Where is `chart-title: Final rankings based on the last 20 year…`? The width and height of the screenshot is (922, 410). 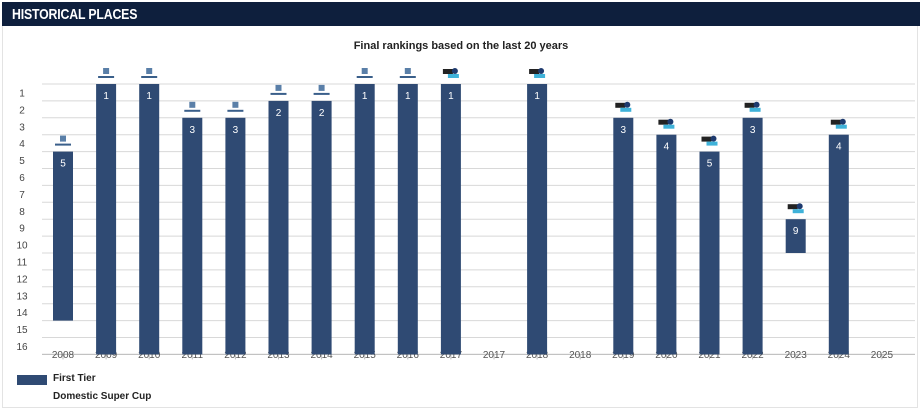 chart-title: Final rankings based on the last 20 year… is located at coordinates (461, 46).